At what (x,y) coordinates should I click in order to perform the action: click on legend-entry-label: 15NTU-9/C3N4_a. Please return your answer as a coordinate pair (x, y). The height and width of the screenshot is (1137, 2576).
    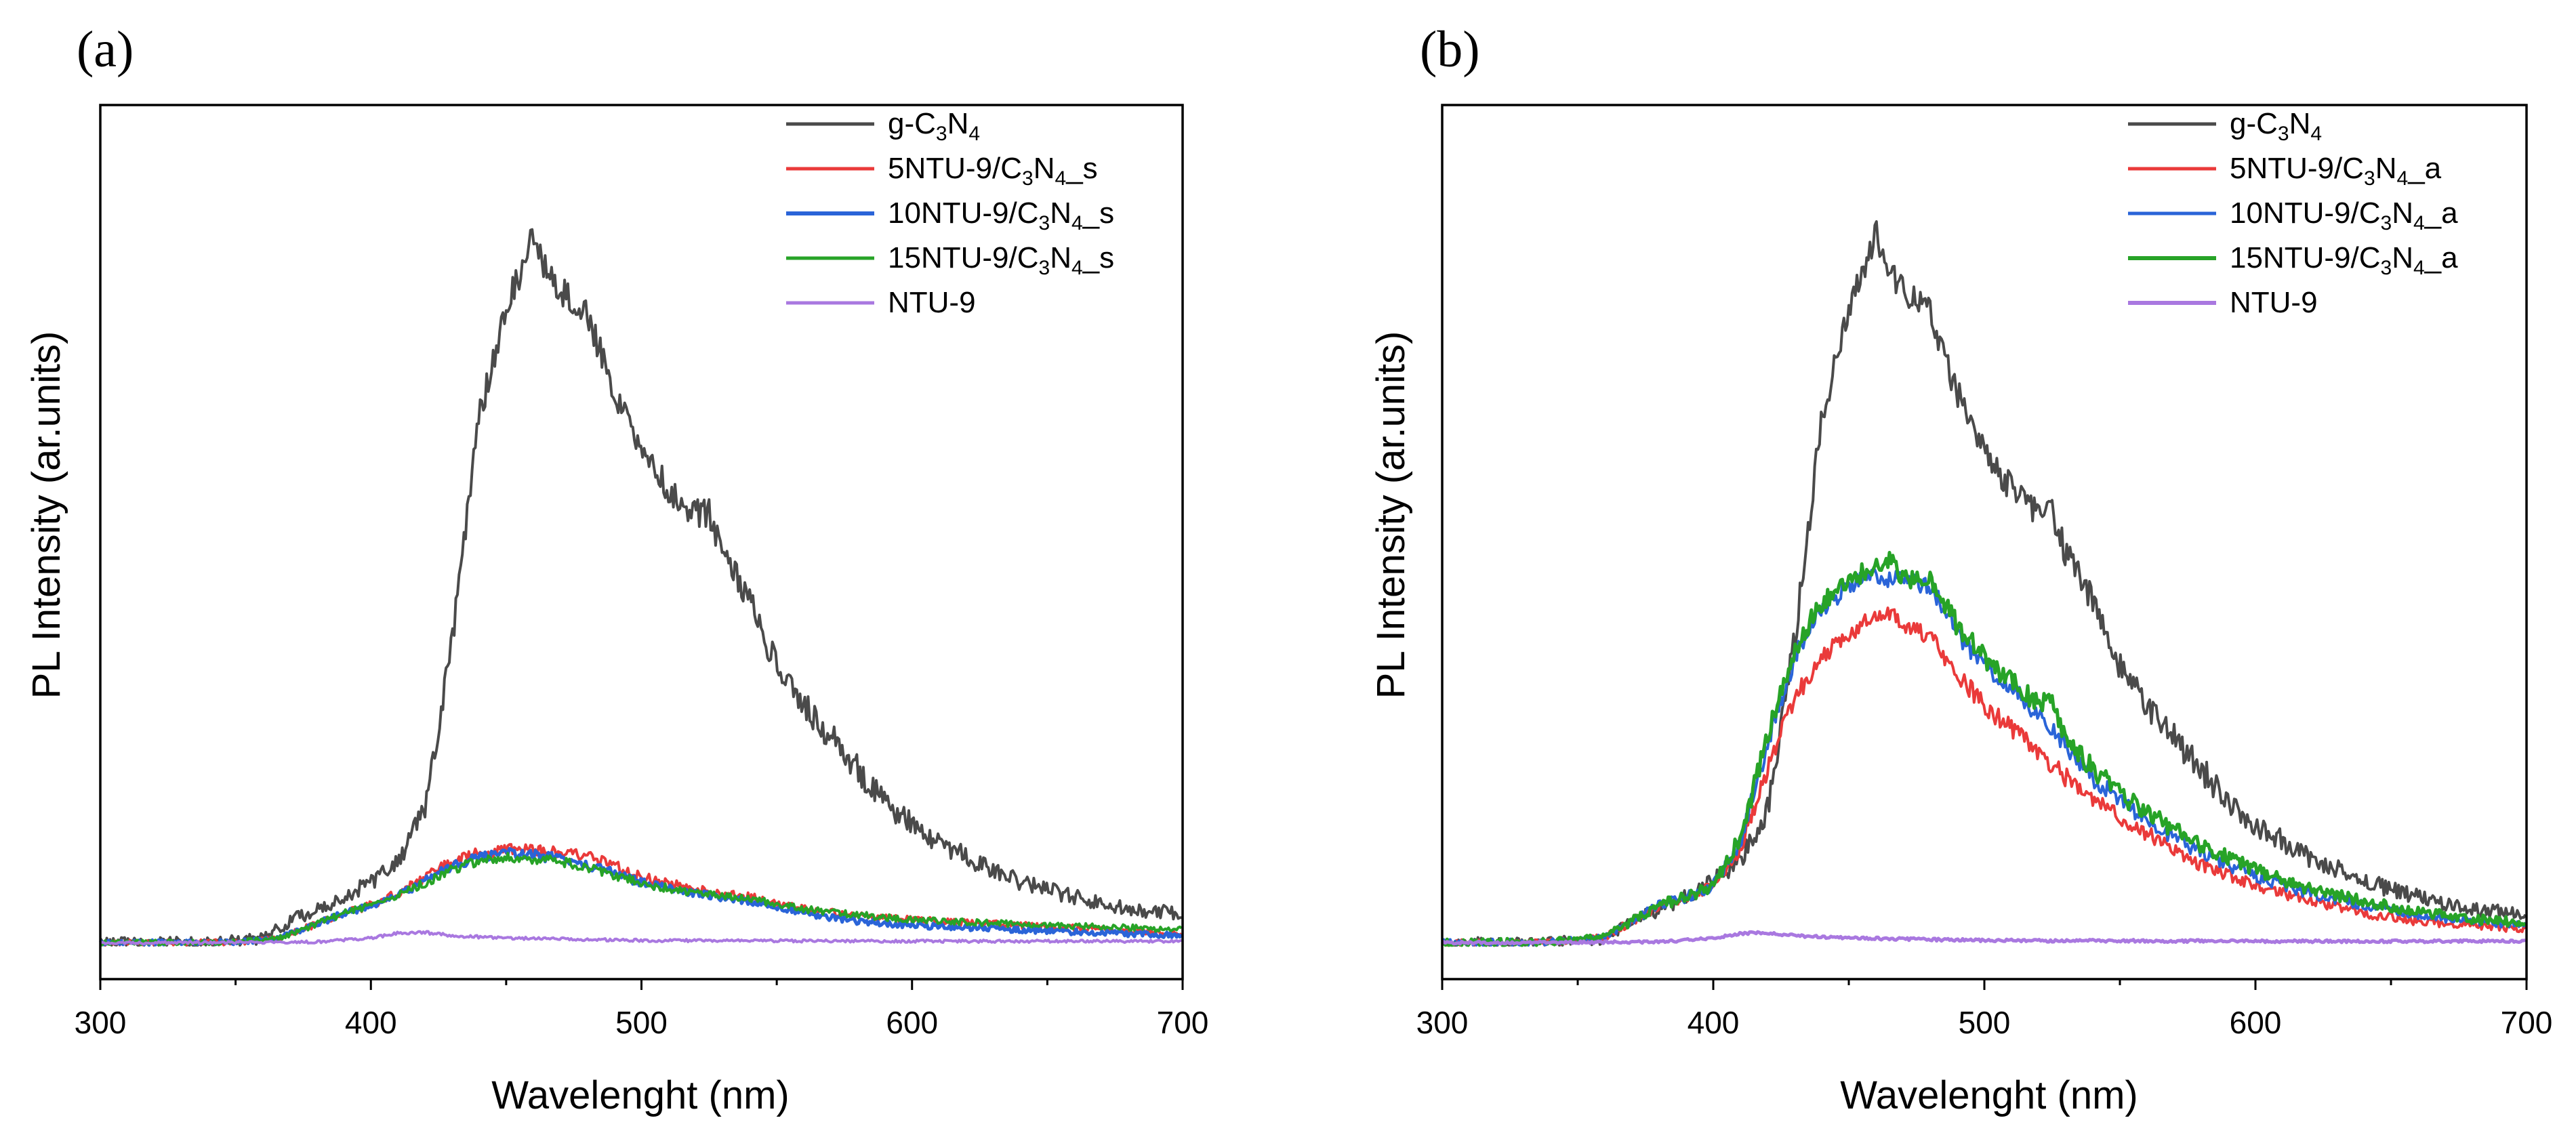
    Looking at the image, I should click on (2344, 260).